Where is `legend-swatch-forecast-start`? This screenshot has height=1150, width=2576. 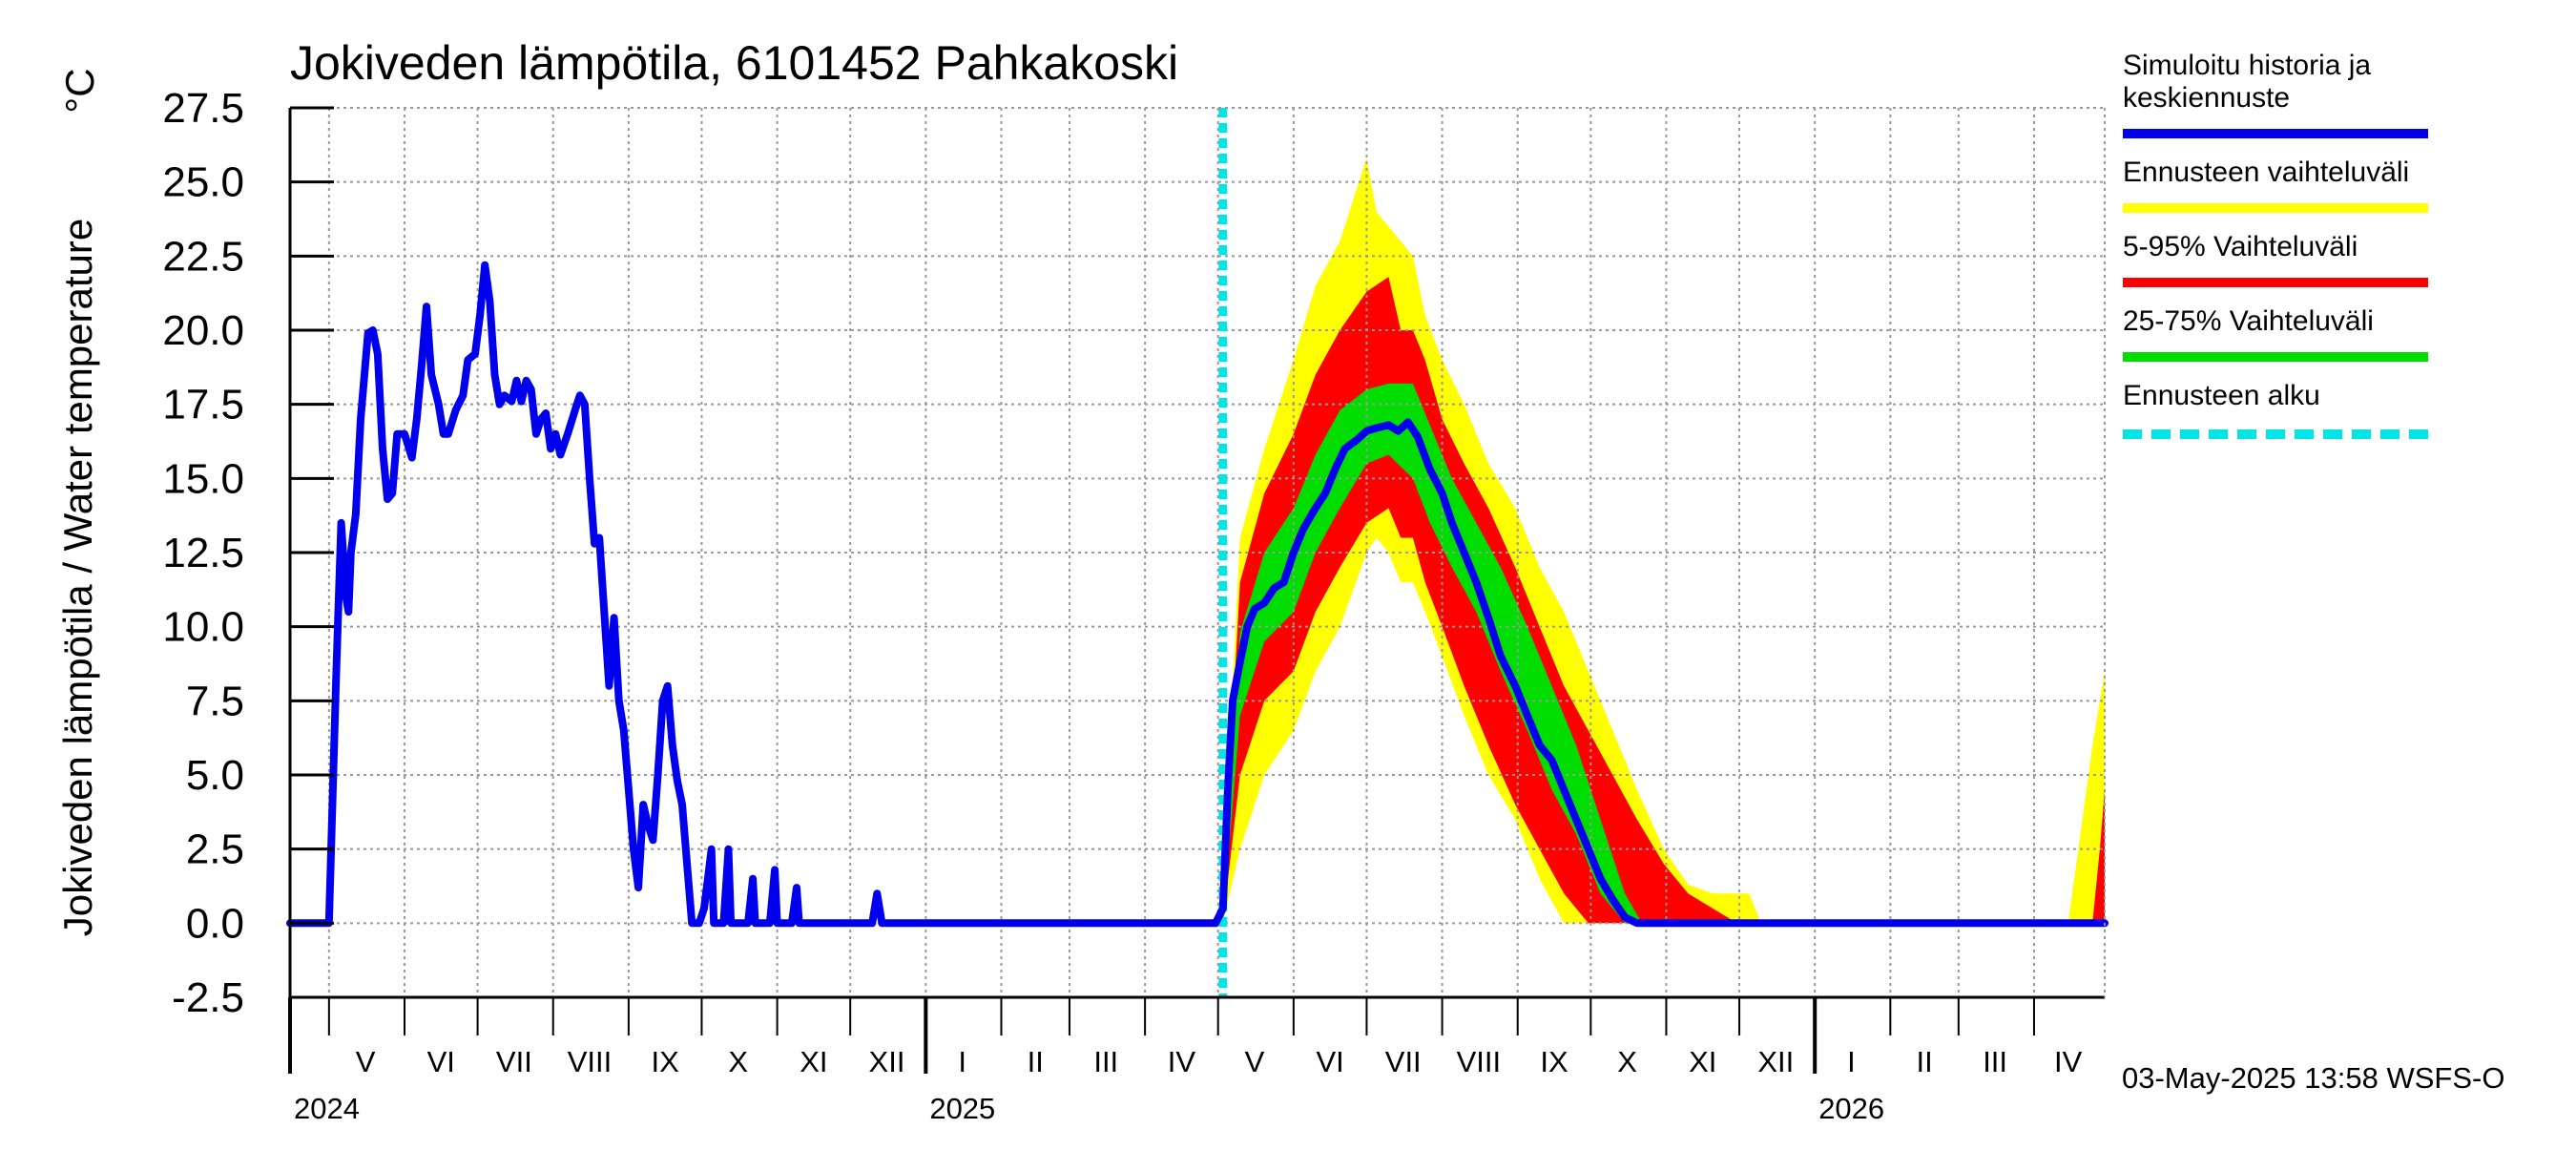
legend-swatch-forecast-start is located at coordinates (2275, 434).